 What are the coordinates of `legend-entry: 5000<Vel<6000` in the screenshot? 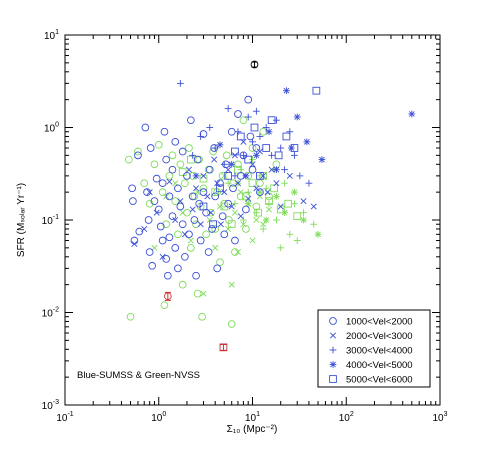 It's located at (371, 380).